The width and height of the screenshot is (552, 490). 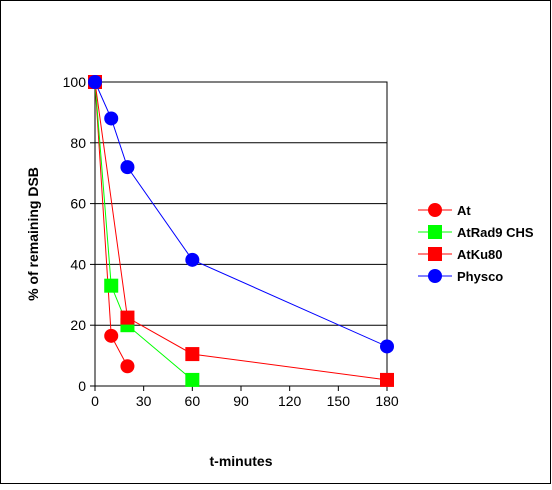 What do you see at coordinates (480, 254) in the screenshot?
I see `legend-label: AtKu80` at bounding box center [480, 254].